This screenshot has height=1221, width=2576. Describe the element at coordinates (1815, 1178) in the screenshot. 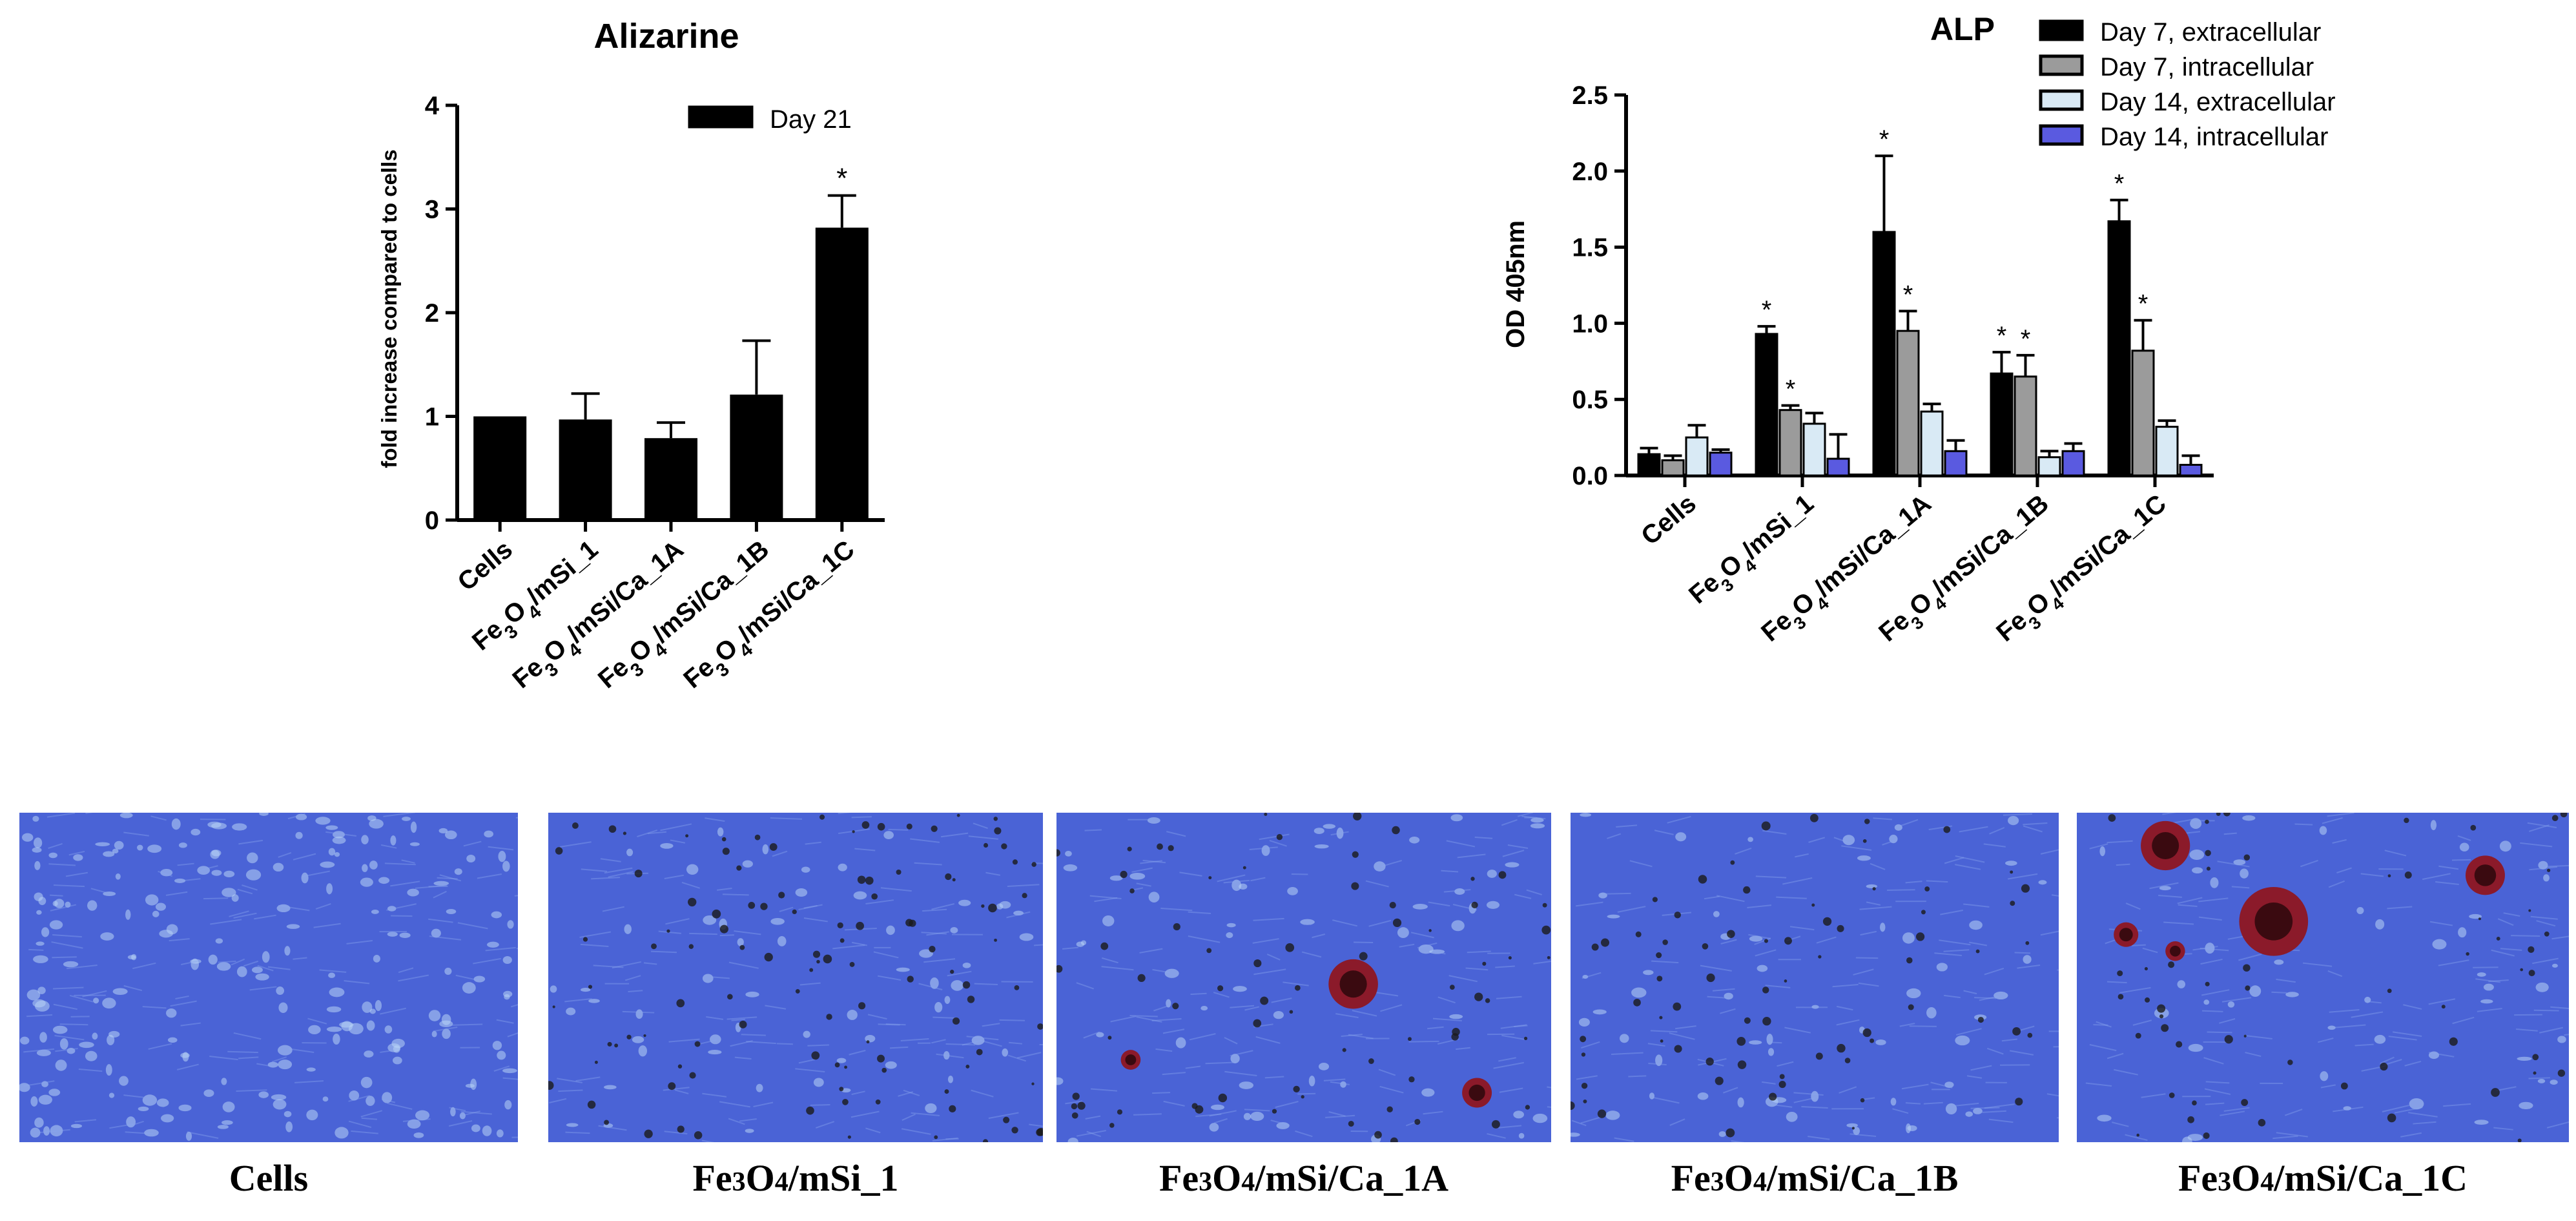

I see `micrograph-caption: Fe3O4/mSi/Ca_1B` at that location.